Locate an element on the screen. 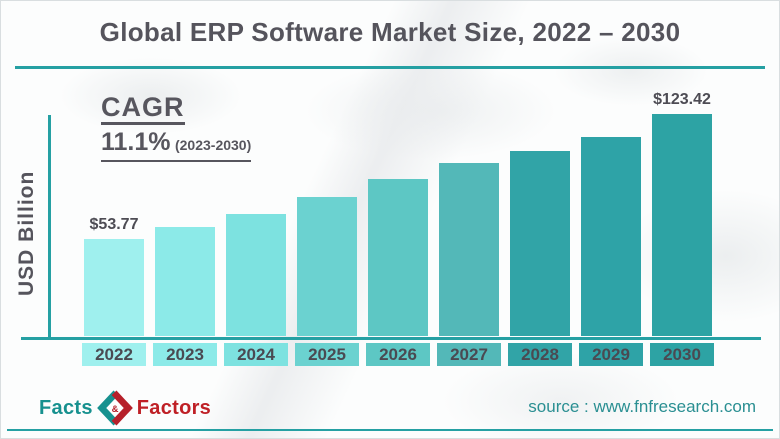 This screenshot has height=439, width=780. logo-text-facts: Facts is located at coordinates (66, 407).